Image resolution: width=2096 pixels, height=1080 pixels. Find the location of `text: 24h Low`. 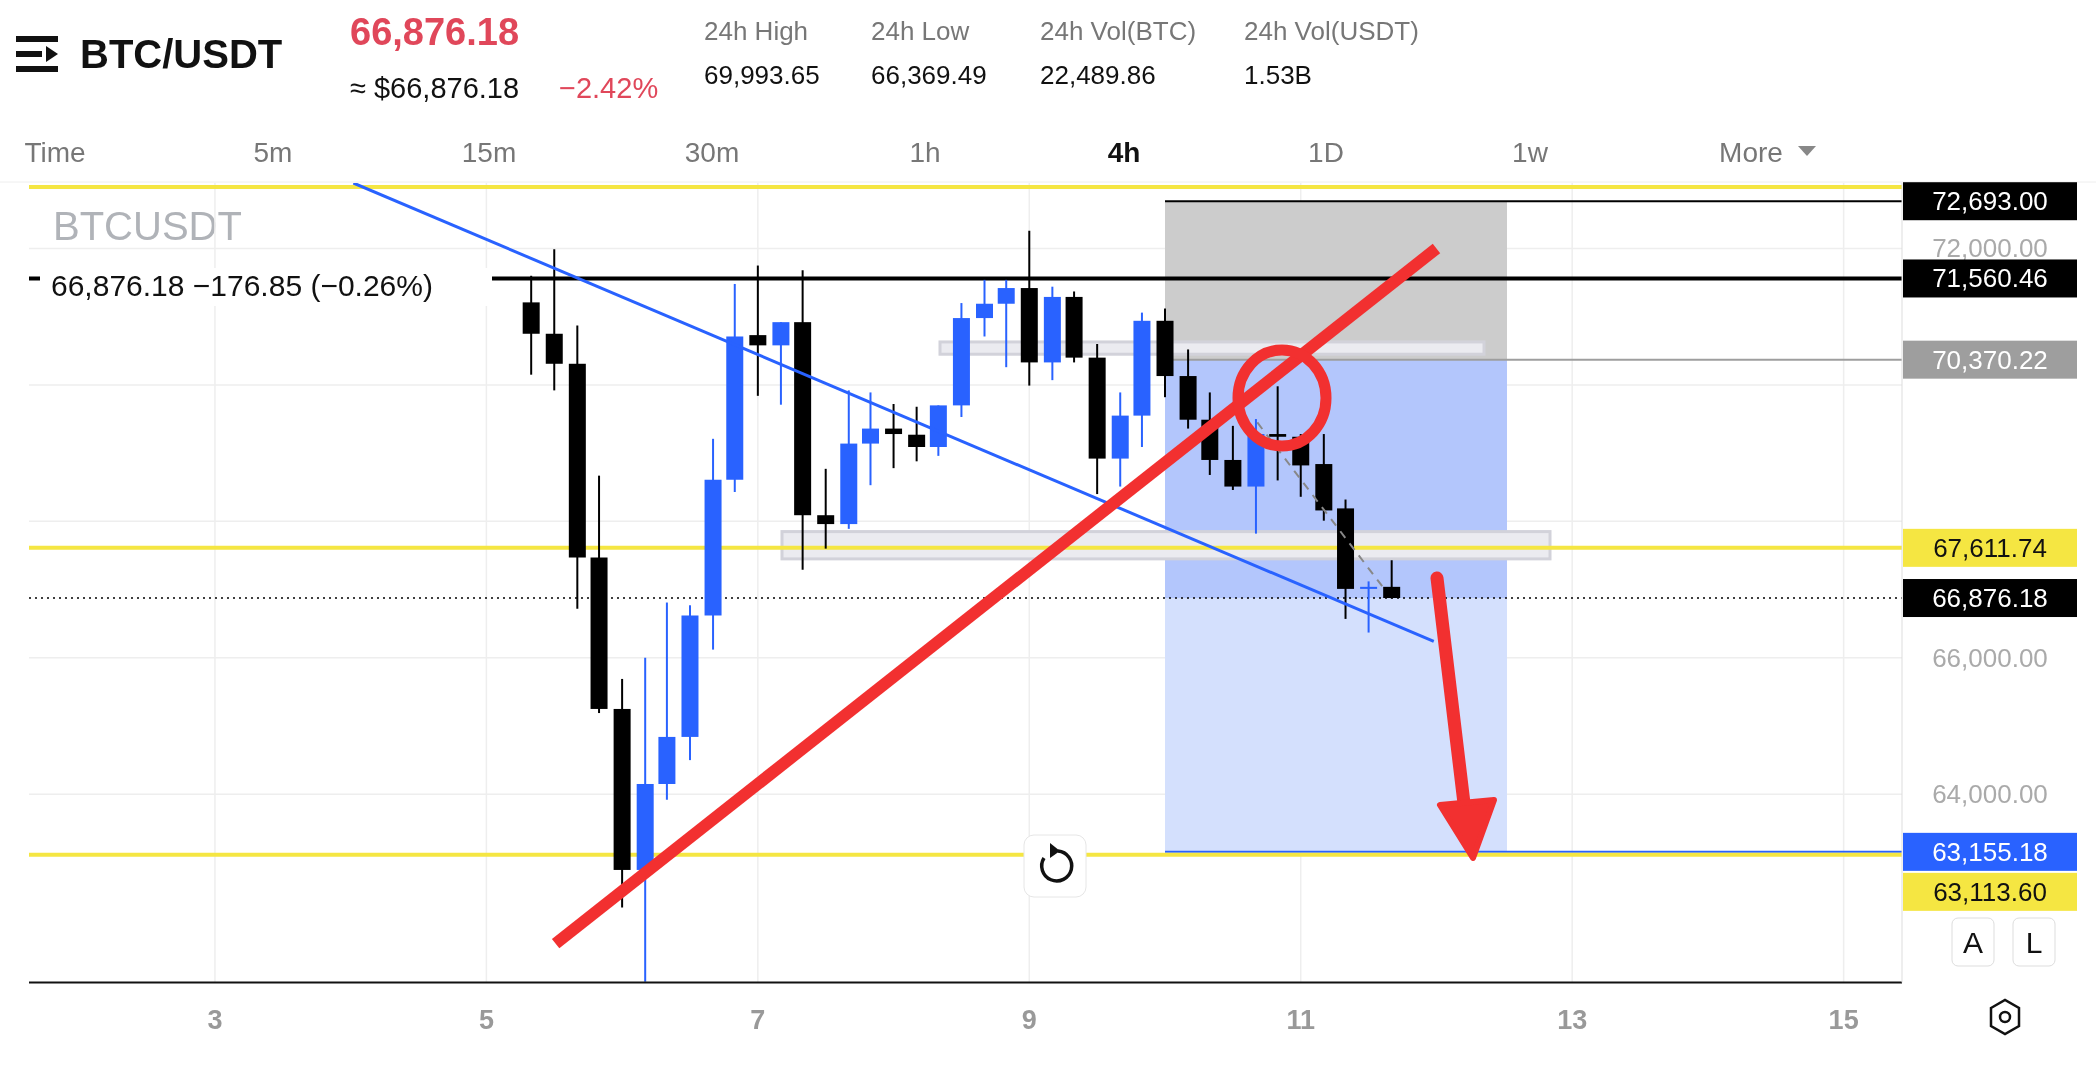

text: 24h Low is located at coordinates (920, 31).